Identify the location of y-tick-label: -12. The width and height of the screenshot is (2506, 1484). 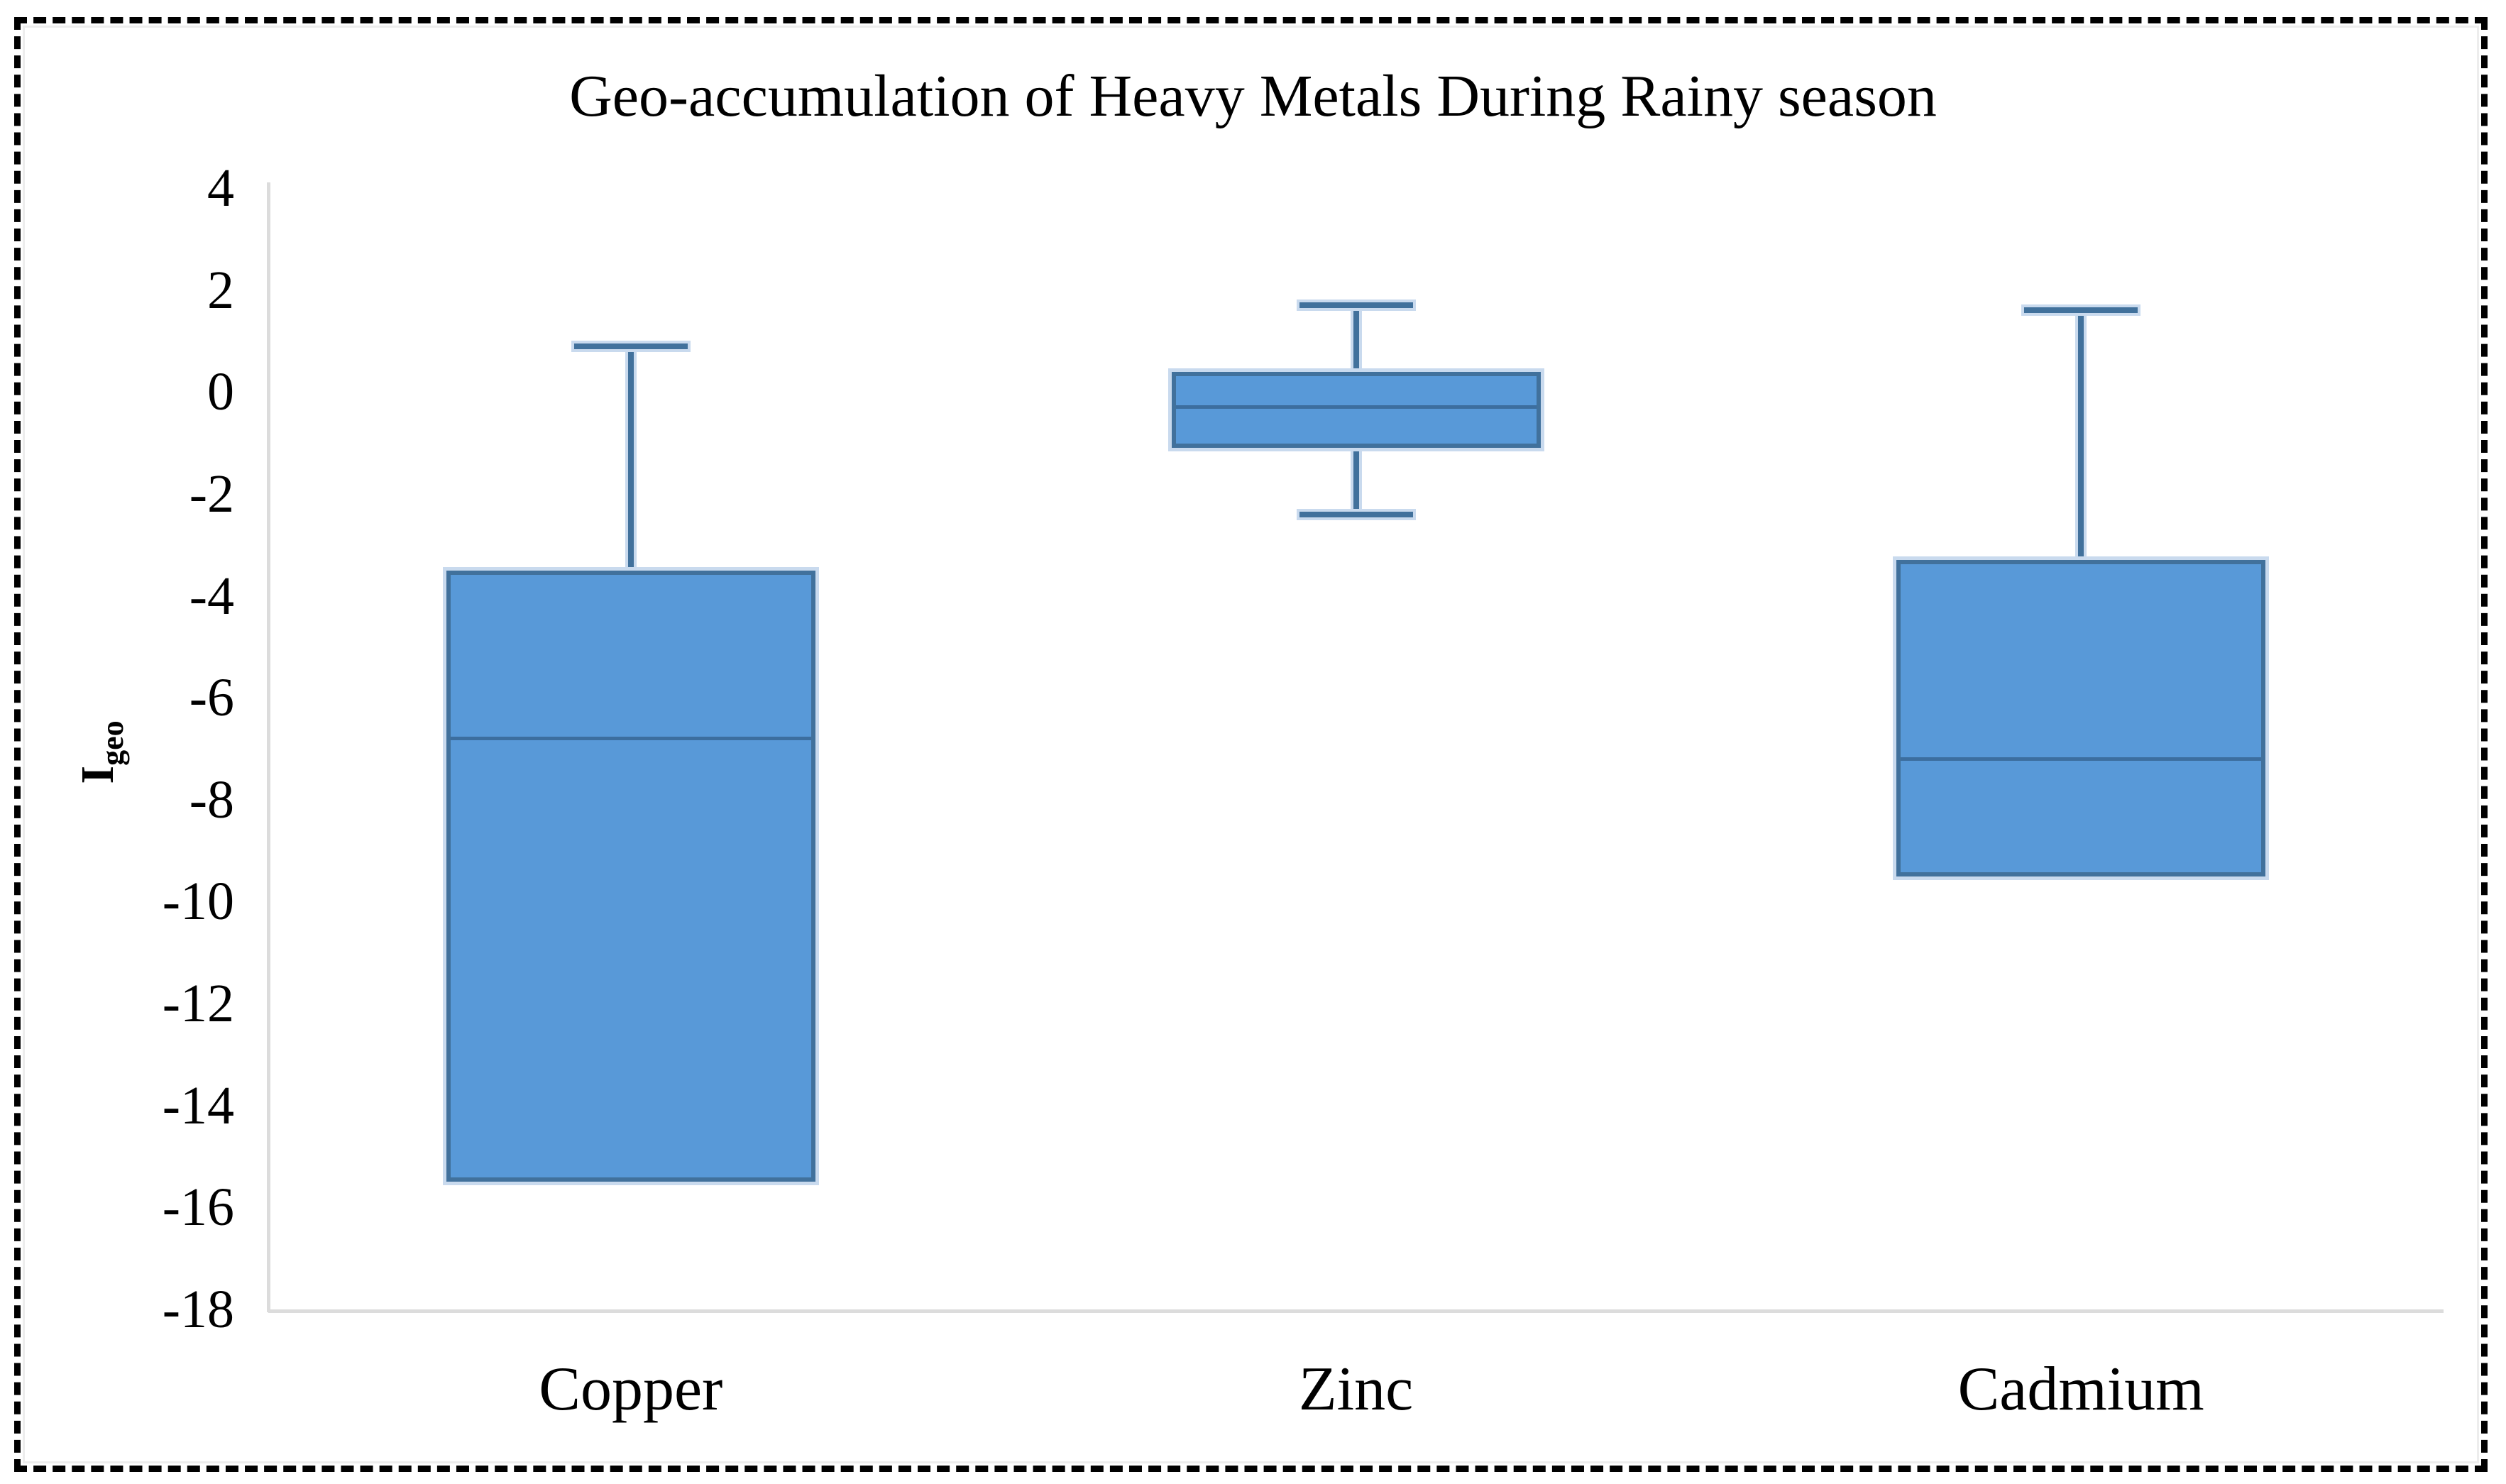
(198, 1004).